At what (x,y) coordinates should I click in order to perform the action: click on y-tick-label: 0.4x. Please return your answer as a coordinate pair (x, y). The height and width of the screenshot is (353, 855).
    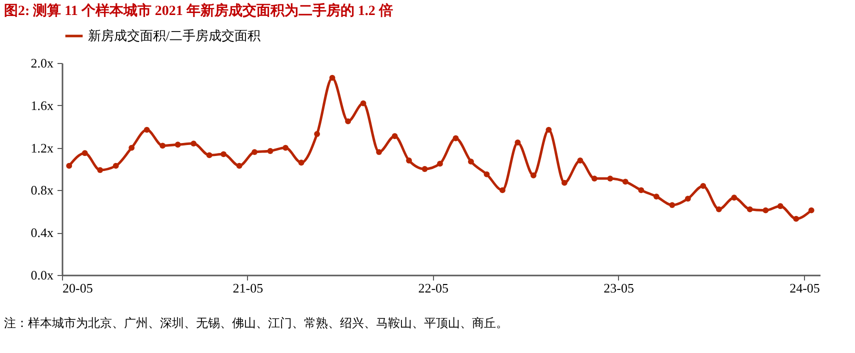
    Looking at the image, I should click on (42, 232).